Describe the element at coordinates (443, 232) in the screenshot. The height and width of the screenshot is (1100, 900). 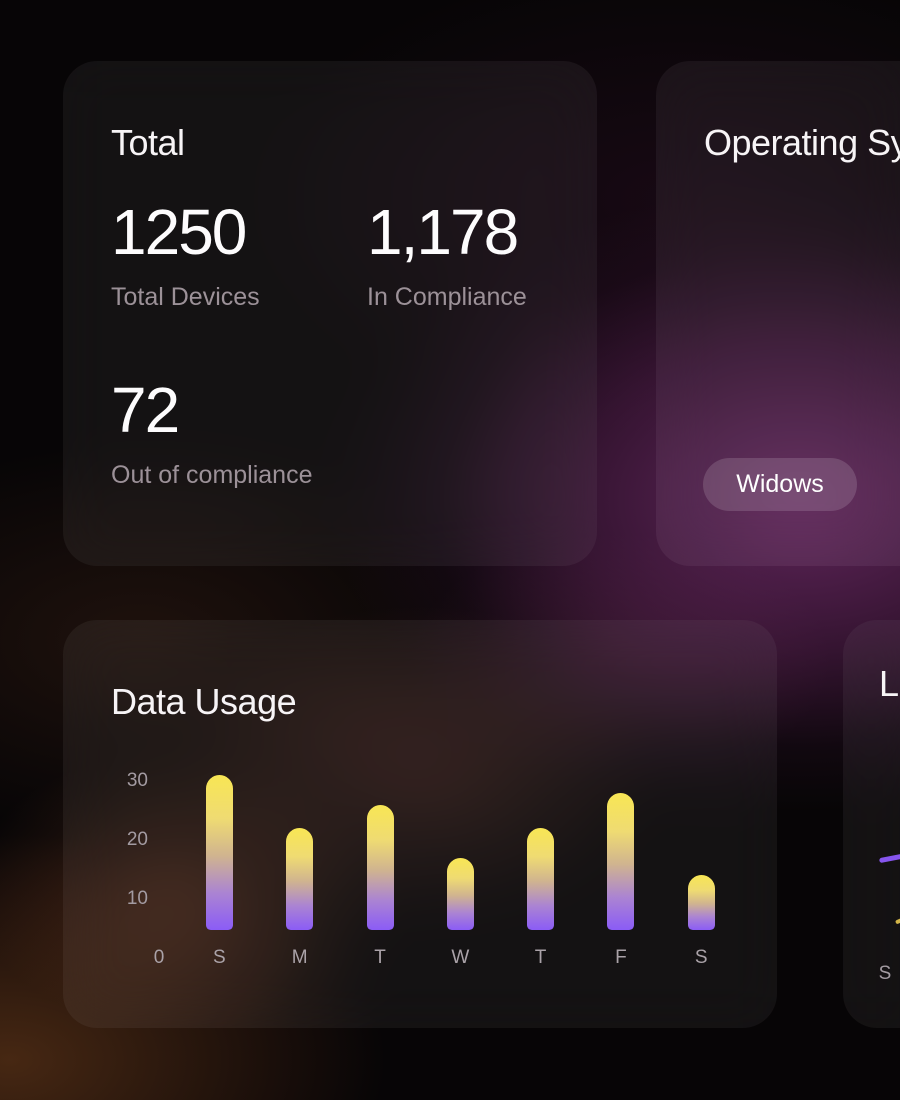
I see `in-compliance-value: 1,178` at that location.